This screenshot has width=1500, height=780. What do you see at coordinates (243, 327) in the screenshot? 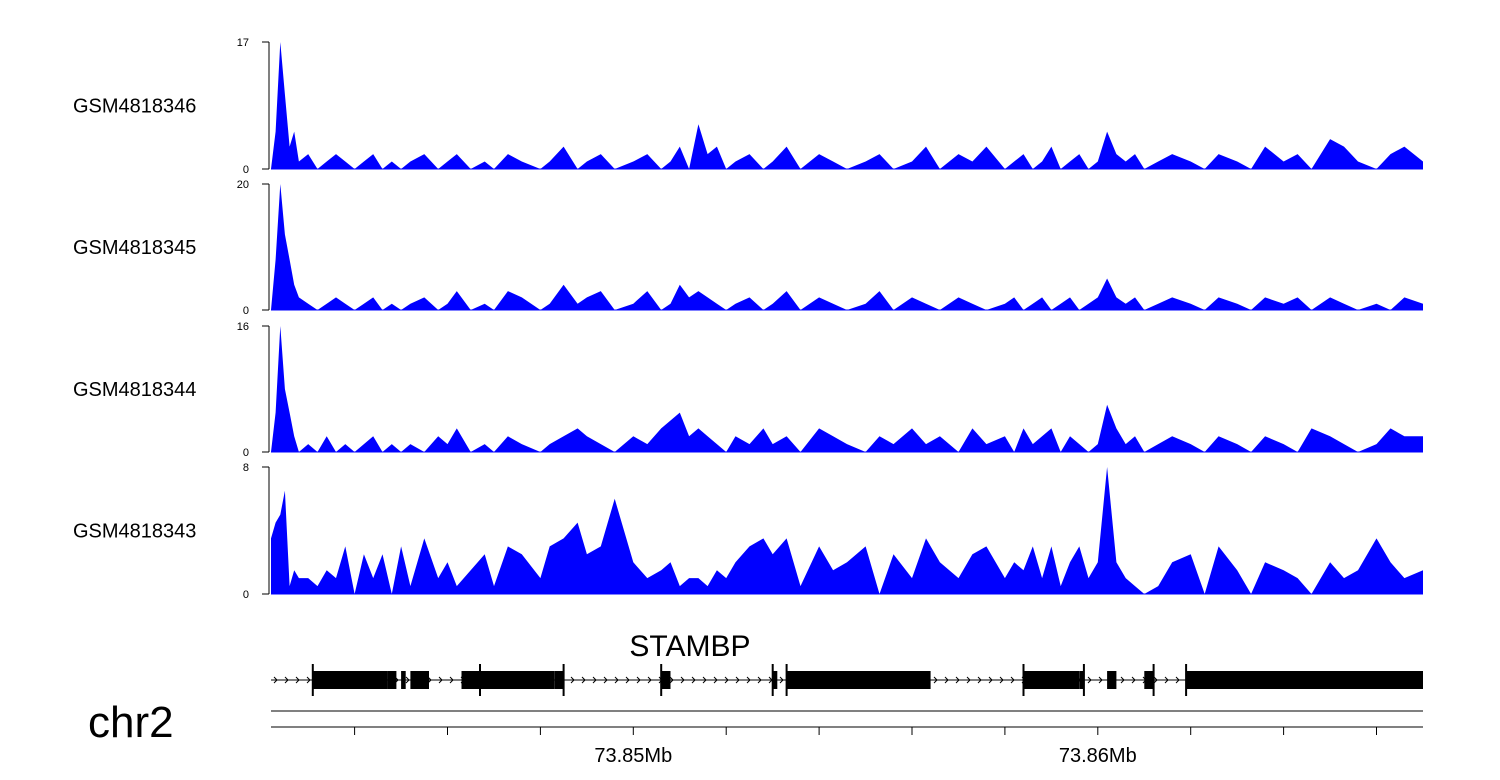
I see `y-tick-label-max: 16` at bounding box center [243, 327].